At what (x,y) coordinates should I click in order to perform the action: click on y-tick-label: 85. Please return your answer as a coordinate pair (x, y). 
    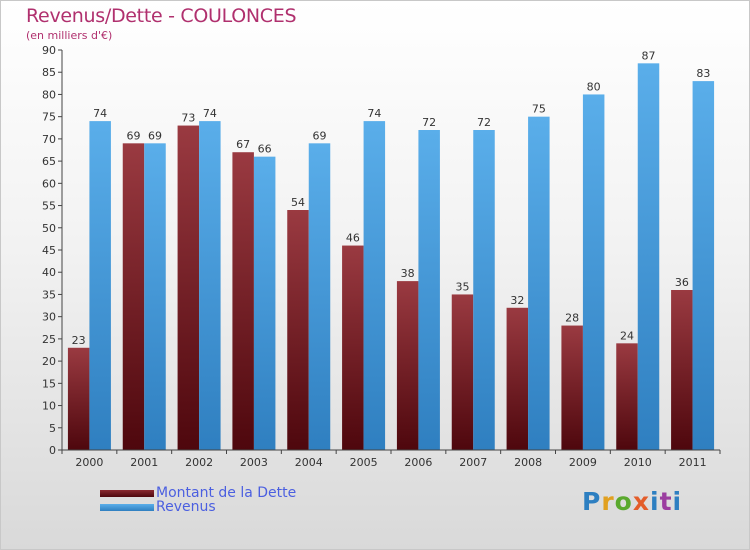
    Looking at the image, I should click on (49, 72).